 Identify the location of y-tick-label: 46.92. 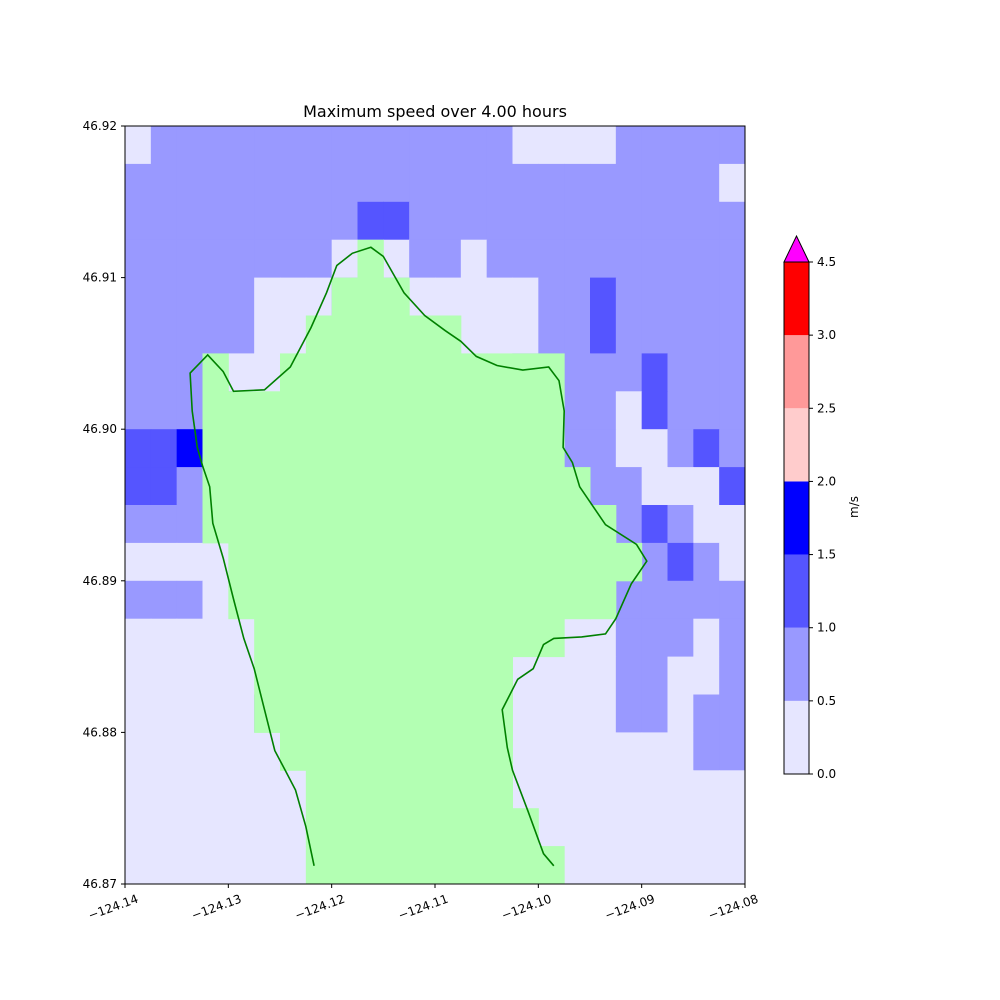
(100, 126).